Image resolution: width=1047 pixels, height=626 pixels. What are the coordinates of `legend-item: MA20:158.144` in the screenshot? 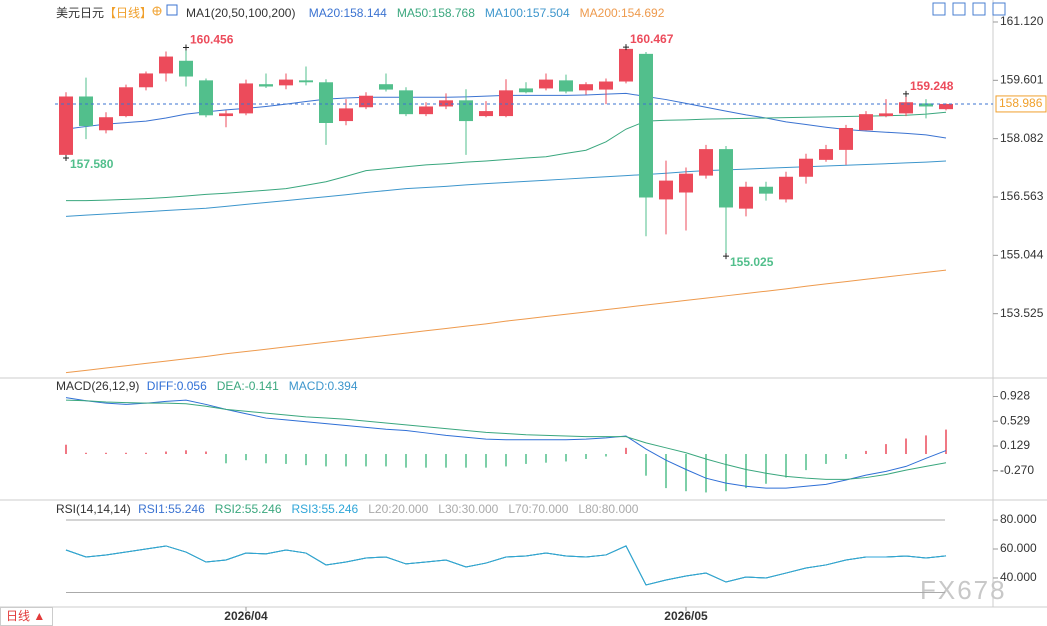 It's located at (347, 13).